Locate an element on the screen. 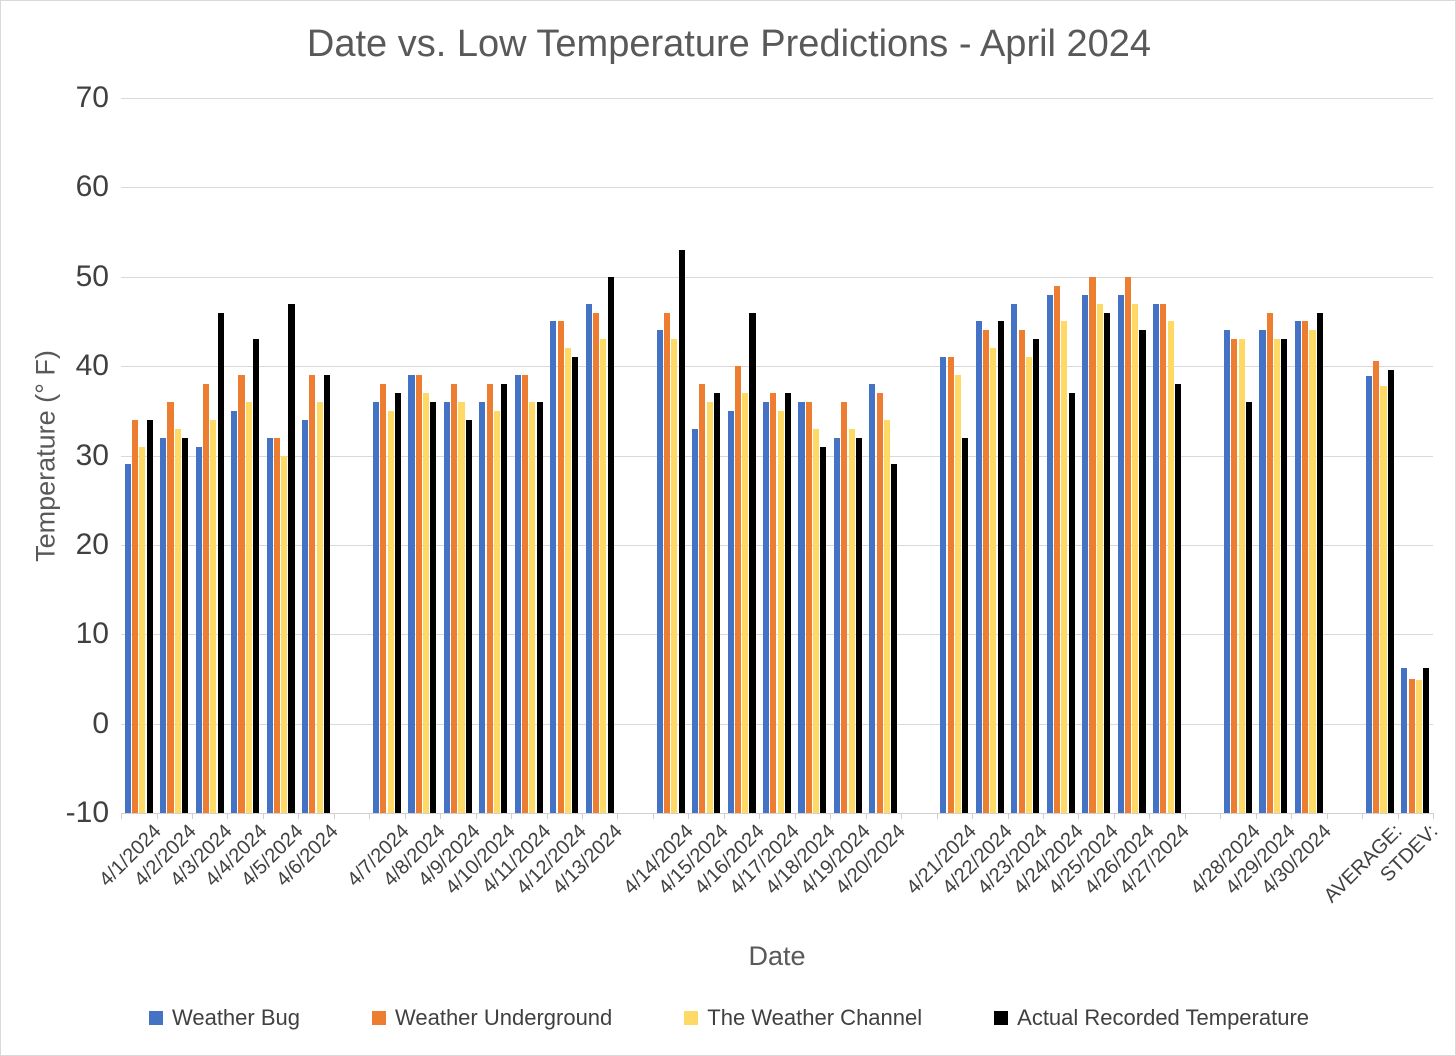 This screenshot has height=1056, width=1456. legend-item-actual-recorded-temperature: Actual Recorded Temperature is located at coordinates (1151, 1018).